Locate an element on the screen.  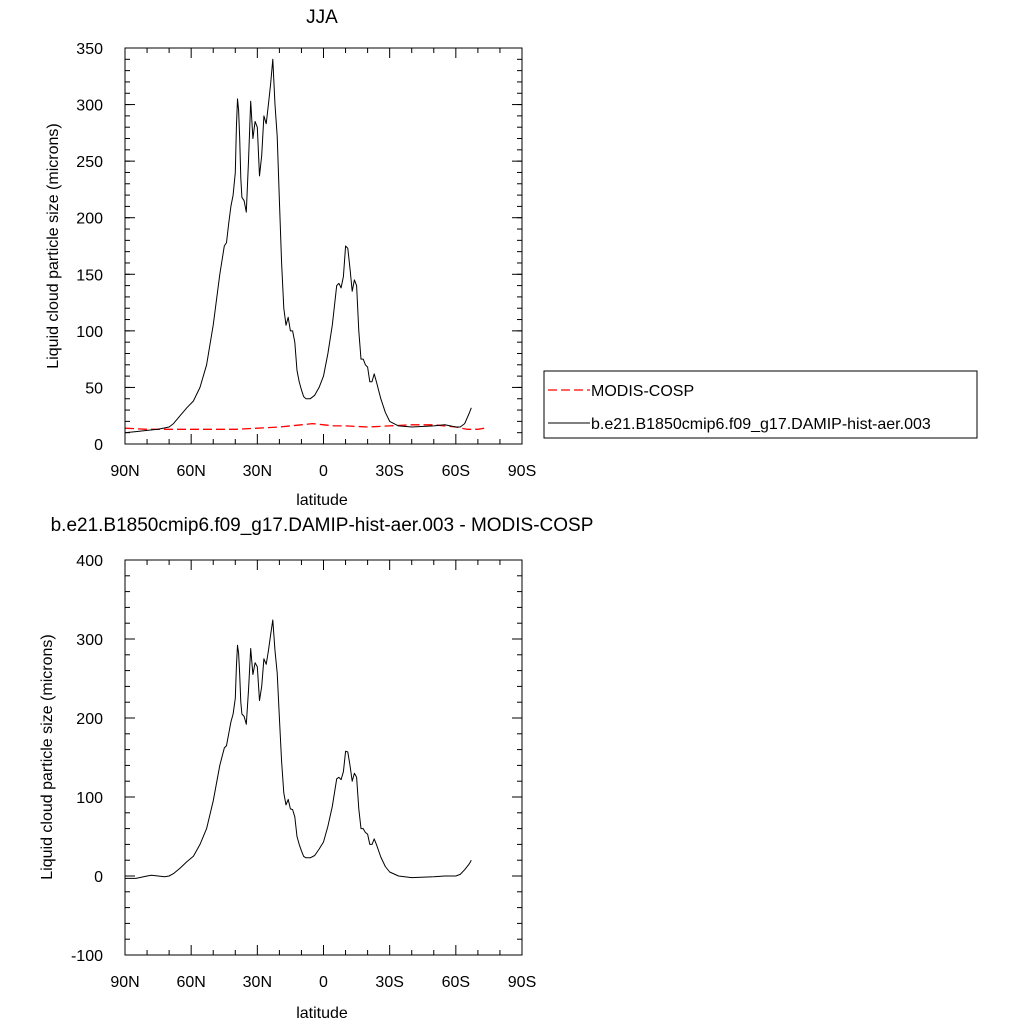
bottom-chart-series is located at coordinates (298, 749).